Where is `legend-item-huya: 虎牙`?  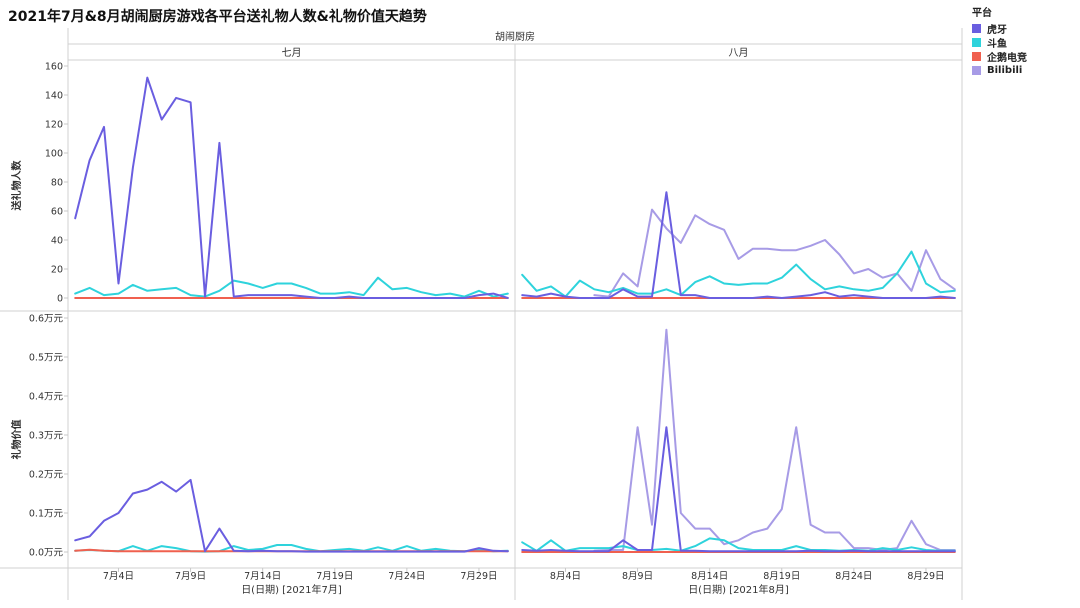 legend-item-huya: 虎牙 is located at coordinates (999, 28).